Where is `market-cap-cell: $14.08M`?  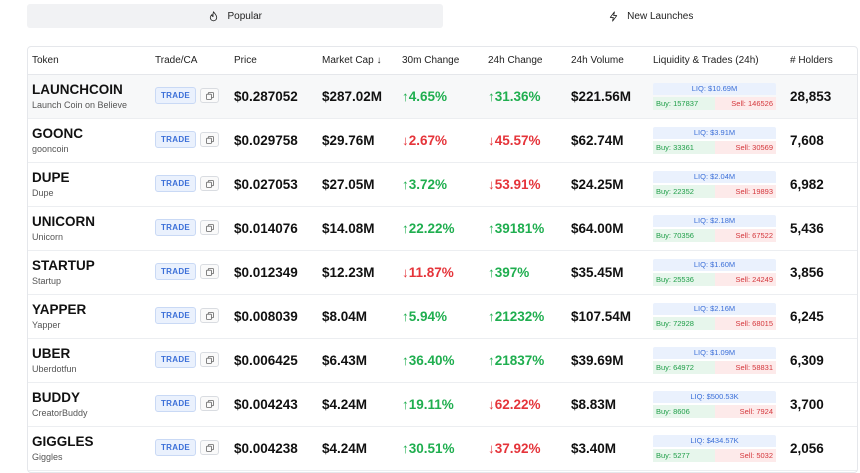 market-cap-cell: $14.08M is located at coordinates (358, 228).